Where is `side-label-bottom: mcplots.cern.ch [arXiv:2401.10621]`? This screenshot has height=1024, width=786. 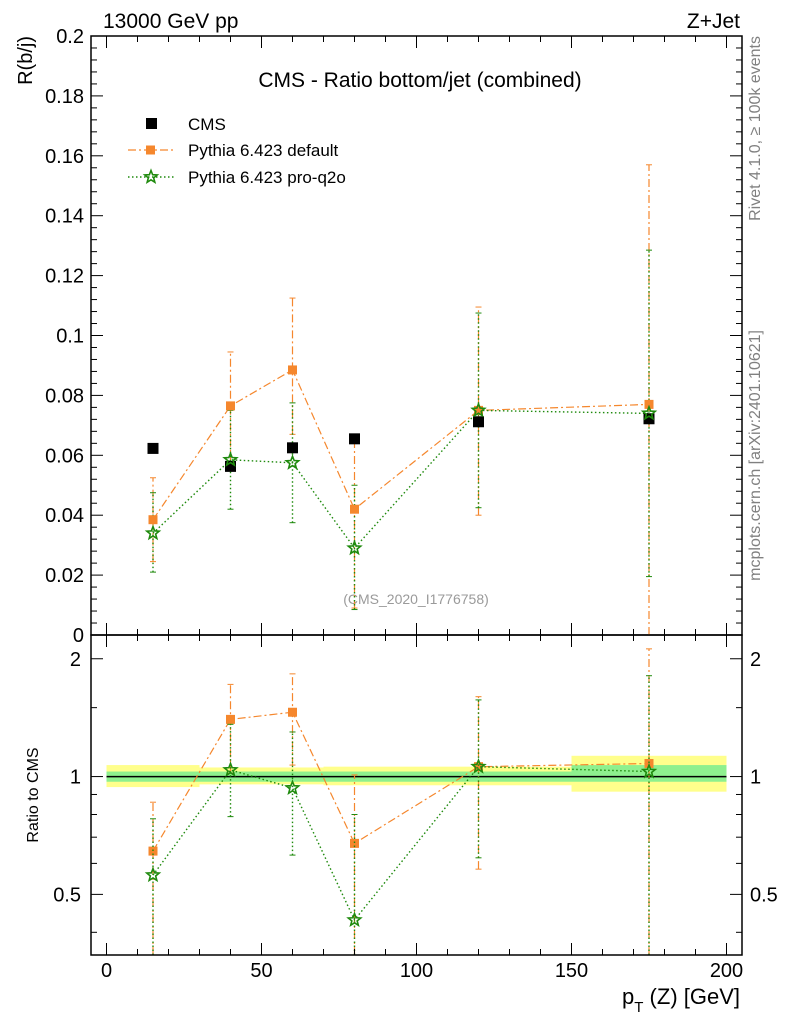
side-label-bottom: mcplots.cern.ch [arXiv:2401.10621] is located at coordinates (755, 455).